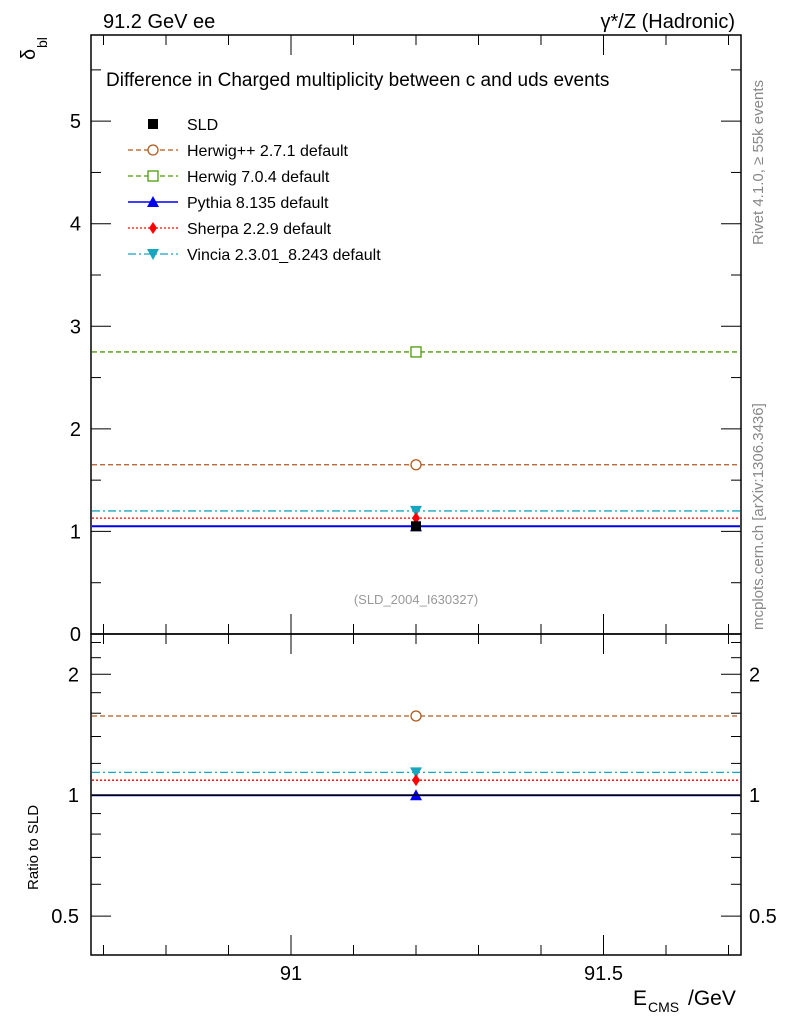  I want to click on mcplots-label: mcplots.cern.ch [arXiv:1306.3436], so click(758, 516).